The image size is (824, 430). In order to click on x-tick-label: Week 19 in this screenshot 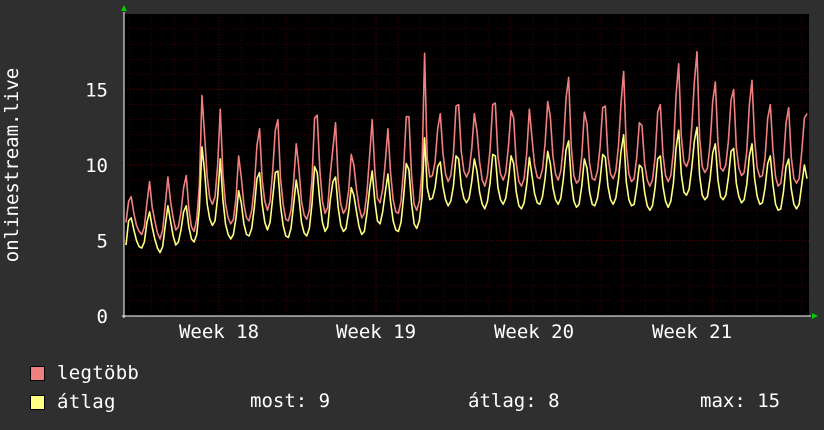, I will do `click(376, 332)`.